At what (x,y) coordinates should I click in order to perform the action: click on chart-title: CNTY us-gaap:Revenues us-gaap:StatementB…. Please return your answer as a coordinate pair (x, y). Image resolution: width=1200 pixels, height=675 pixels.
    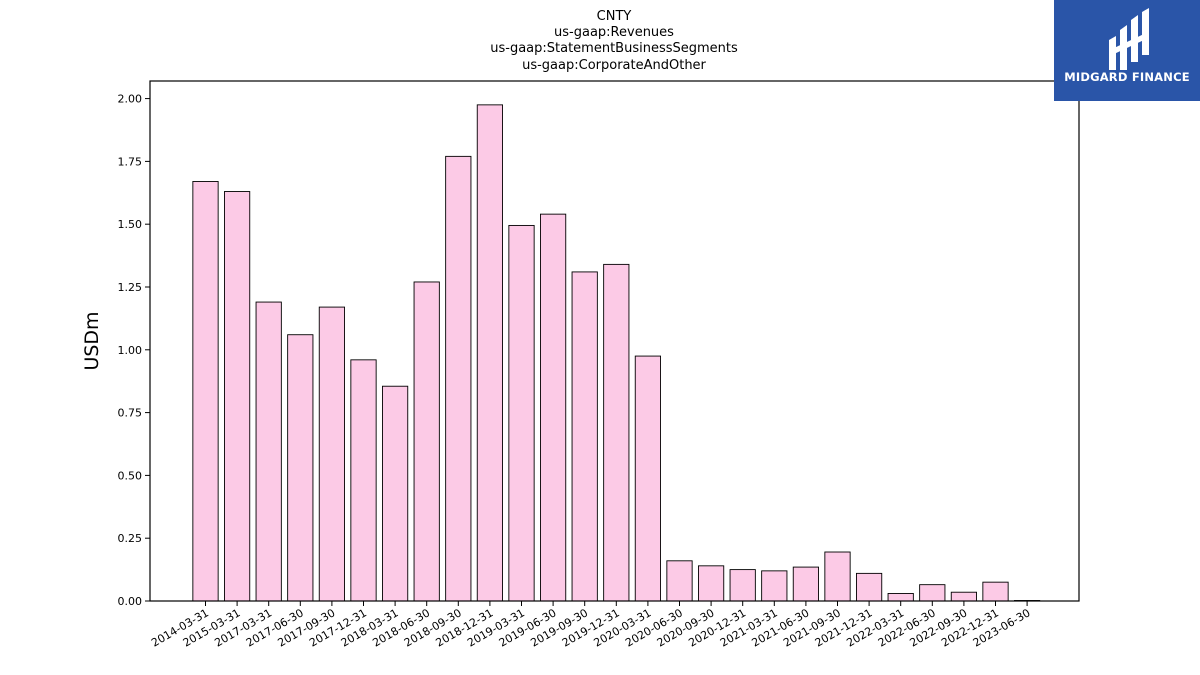
    Looking at the image, I should click on (614, 41).